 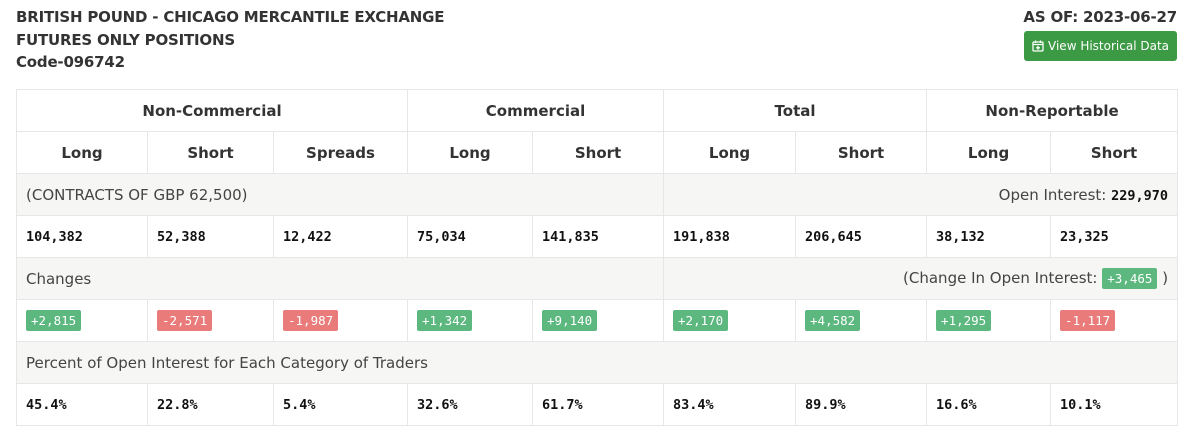 I want to click on asof-block: AS OF: 2023-06-27 View Historical Data, so click(x=1100, y=33).